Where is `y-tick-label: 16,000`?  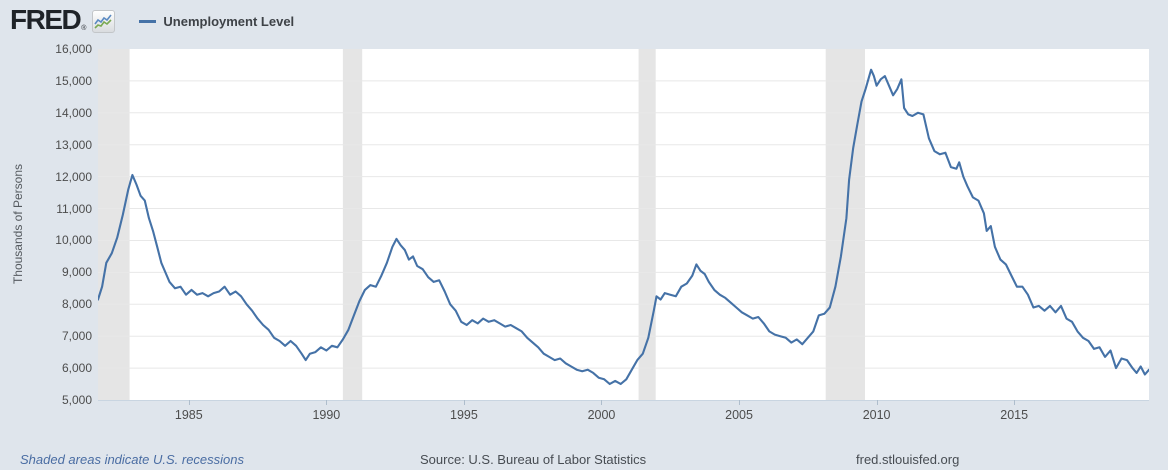 y-tick-label: 16,000 is located at coordinates (73, 49).